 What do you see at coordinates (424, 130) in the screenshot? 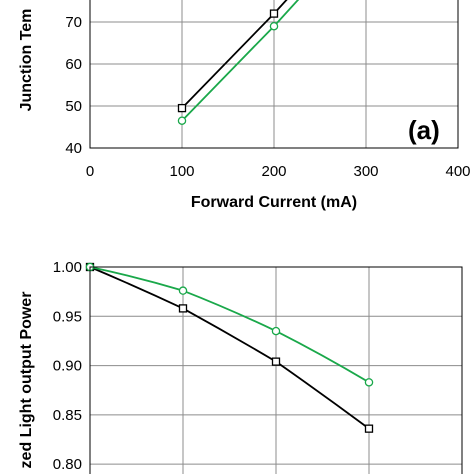
I see `panel-label: (a)` at bounding box center [424, 130].